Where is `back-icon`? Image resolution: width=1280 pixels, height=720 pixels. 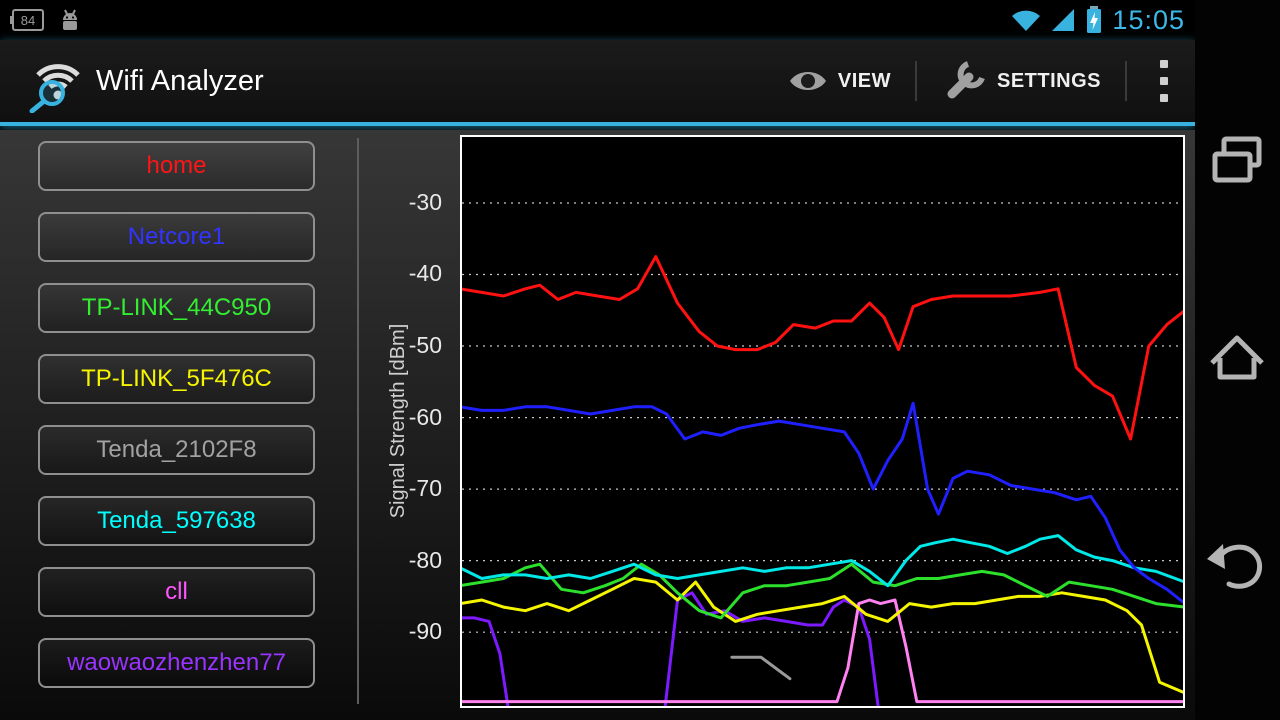
back-icon is located at coordinates (1235, 566).